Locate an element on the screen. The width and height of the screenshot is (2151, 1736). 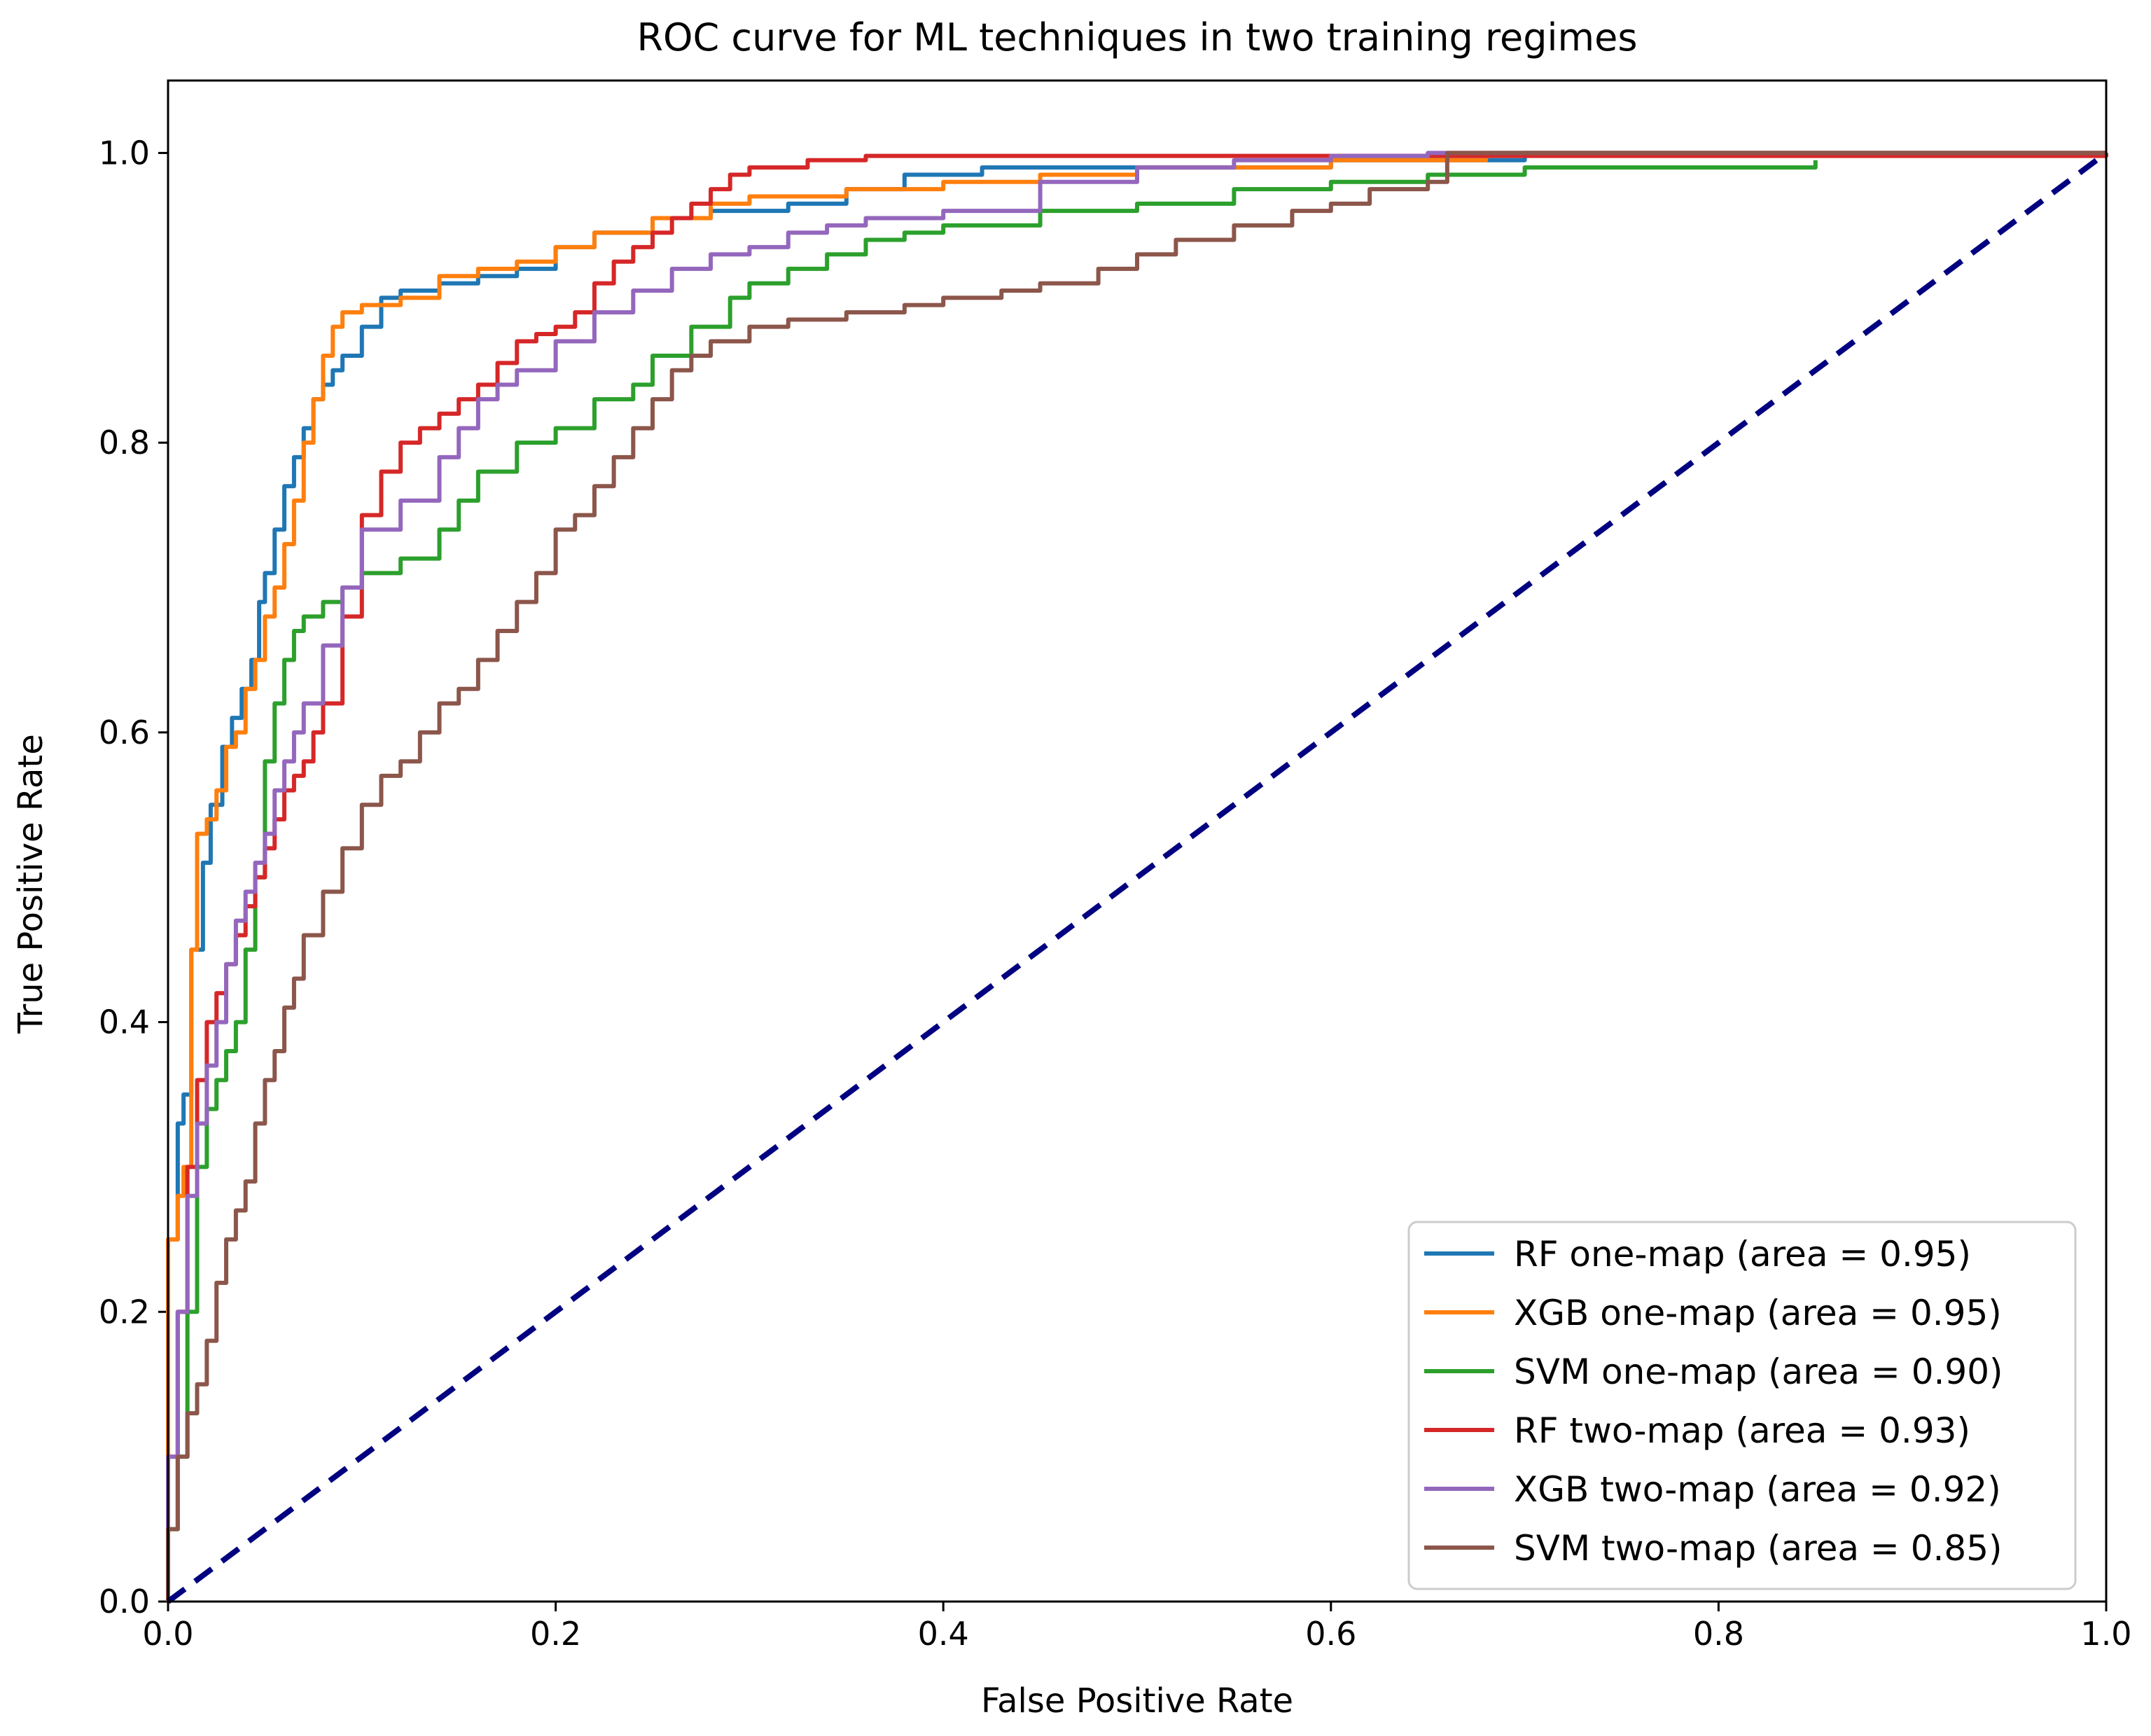
legend-label: SVM two-map (area = 0.85) is located at coordinates (1758, 1548).